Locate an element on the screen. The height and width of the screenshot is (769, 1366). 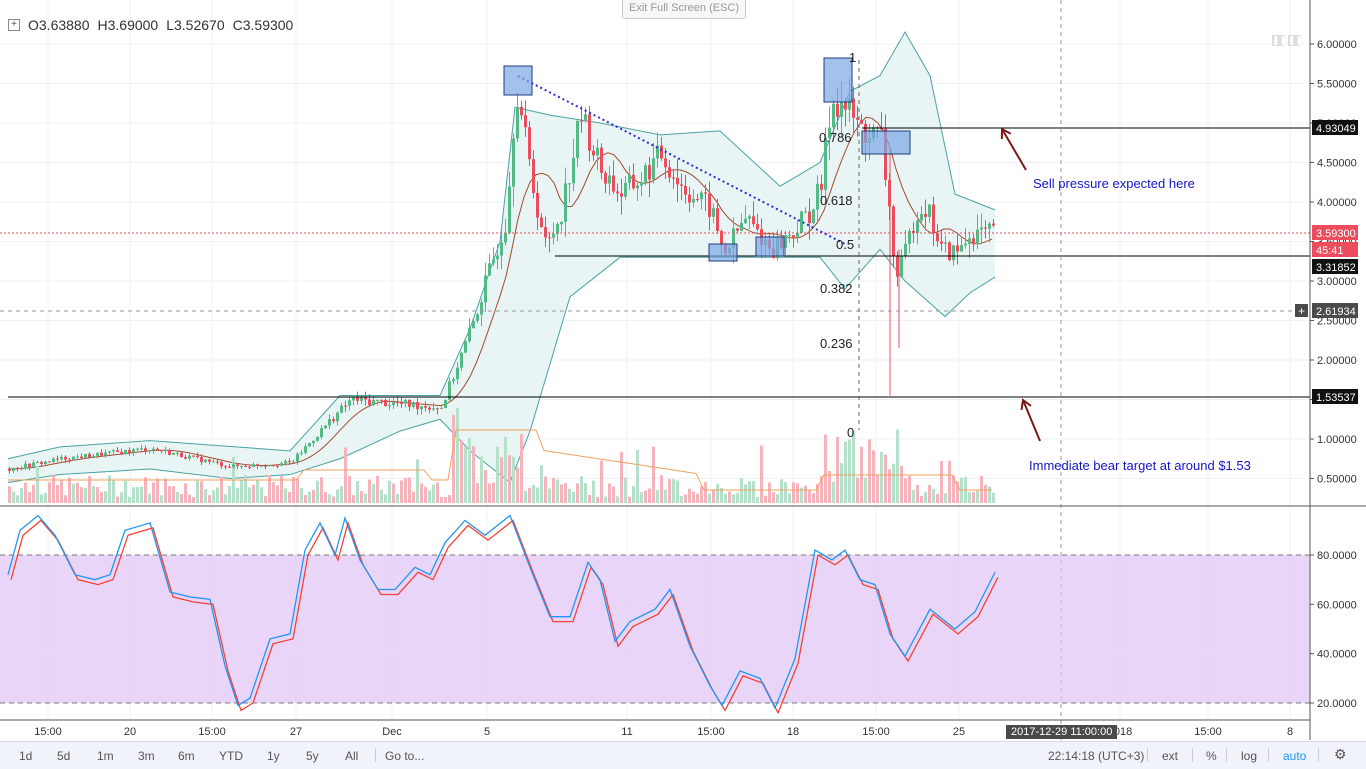
log-scale-button: log is located at coordinates (1249, 756).